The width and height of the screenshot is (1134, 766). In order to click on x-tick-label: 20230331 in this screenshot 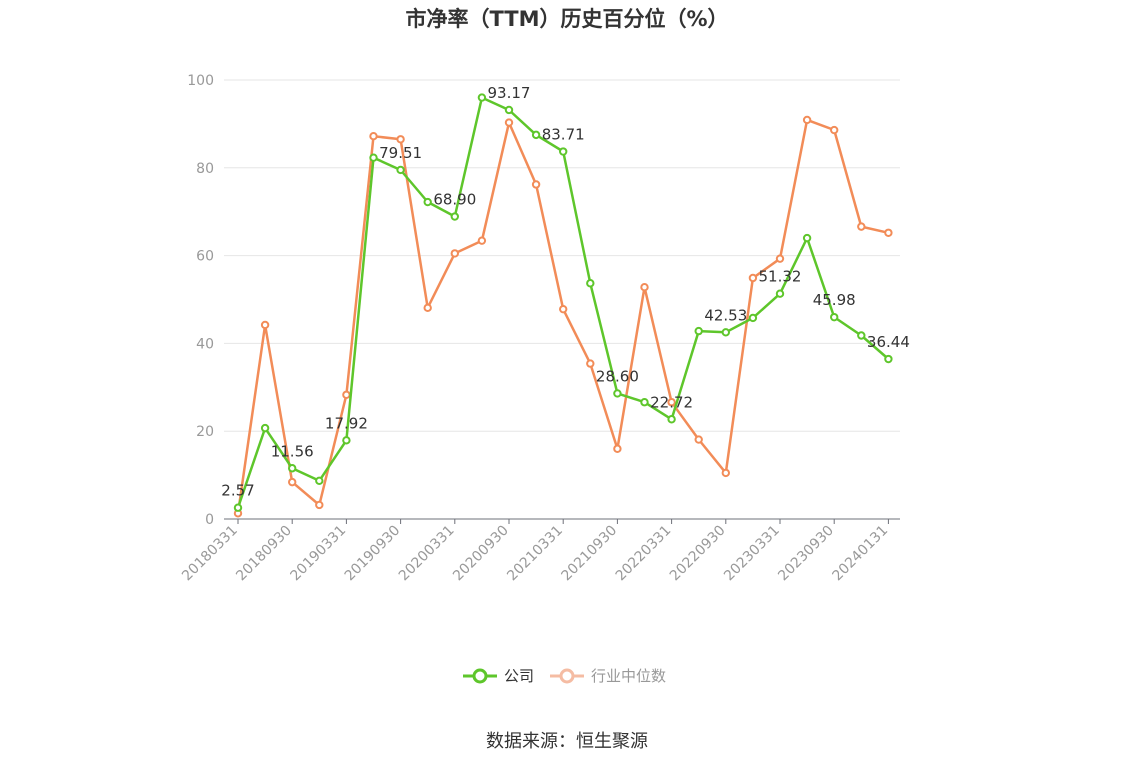, I will do `click(752, 554)`.